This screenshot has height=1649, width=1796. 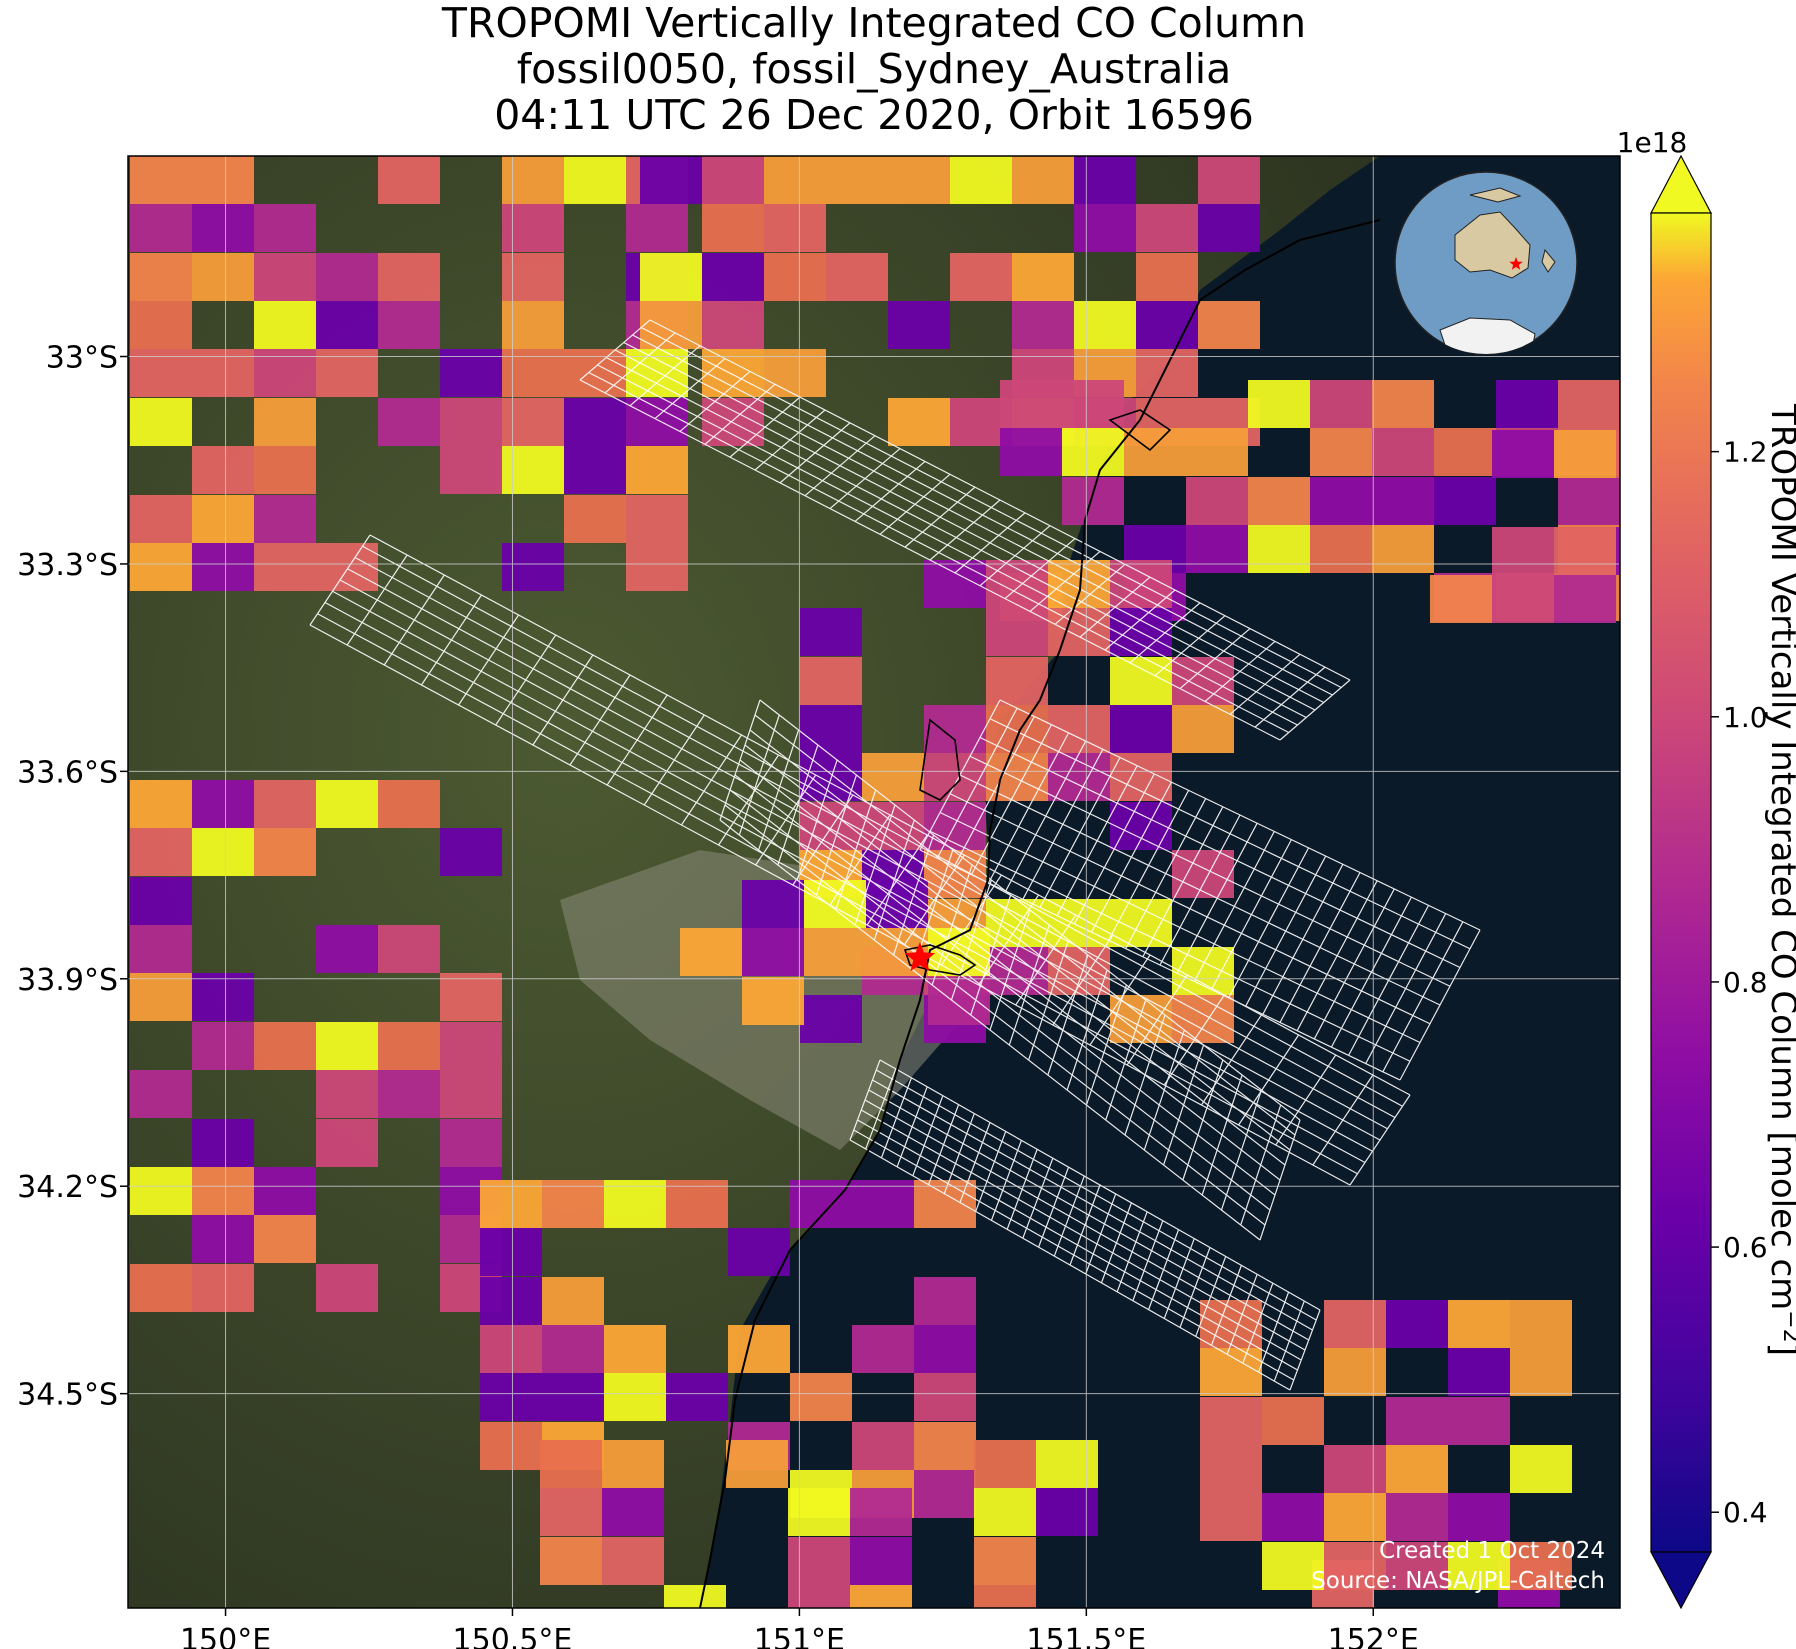 What do you see at coordinates (67, 1395) in the screenshot?
I see `lat-tick-label: 34.5°S` at bounding box center [67, 1395].